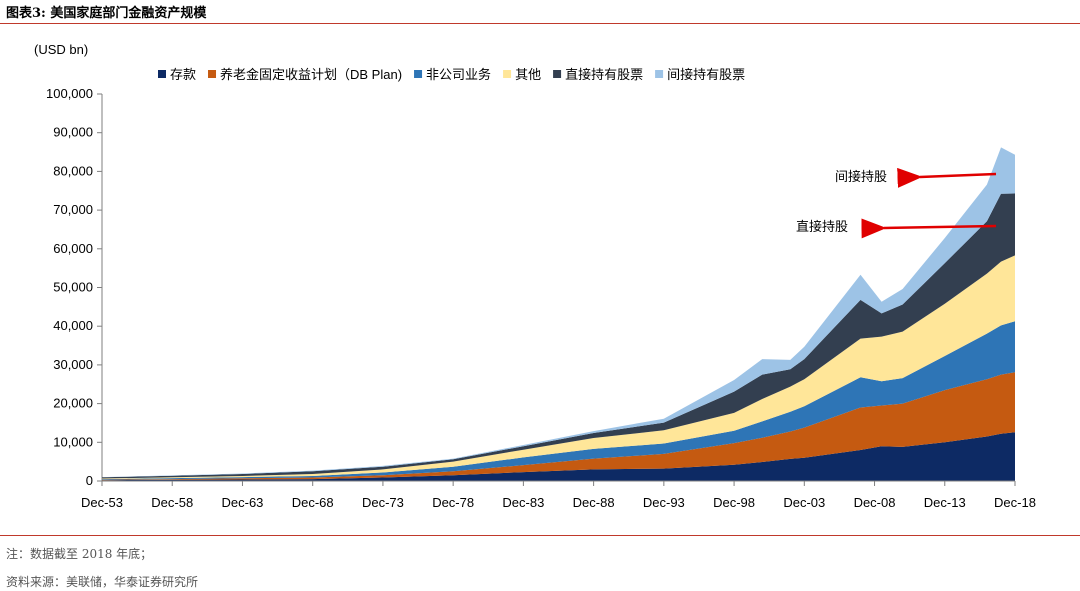 Image resolution: width=1080 pixels, height=591 pixels. Describe the element at coordinates (540, 23) in the screenshot. I see `title-divider` at that location.